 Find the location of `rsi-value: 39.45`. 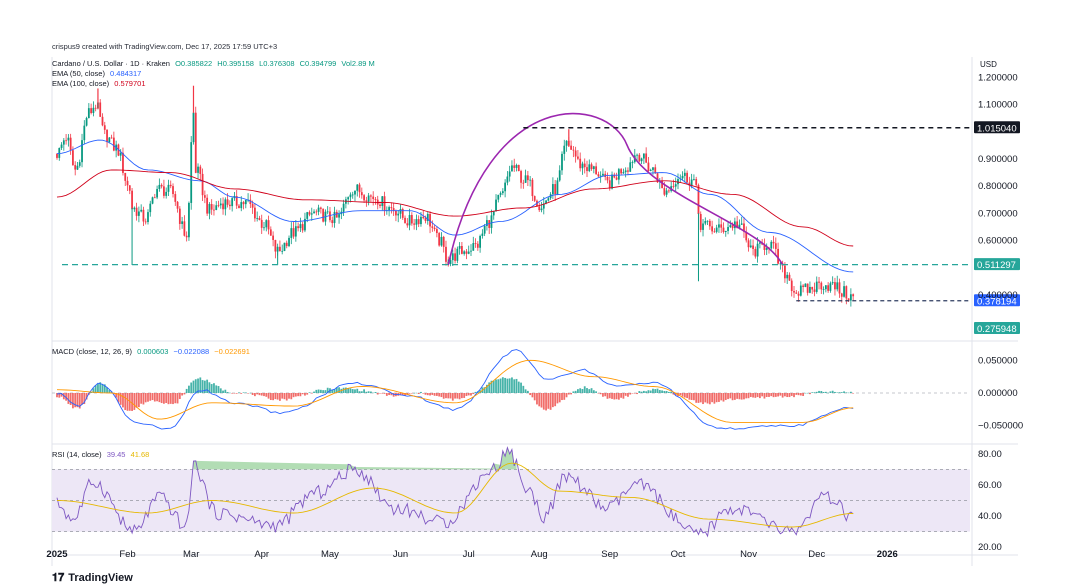

rsi-value: 39.45 is located at coordinates (116, 454).